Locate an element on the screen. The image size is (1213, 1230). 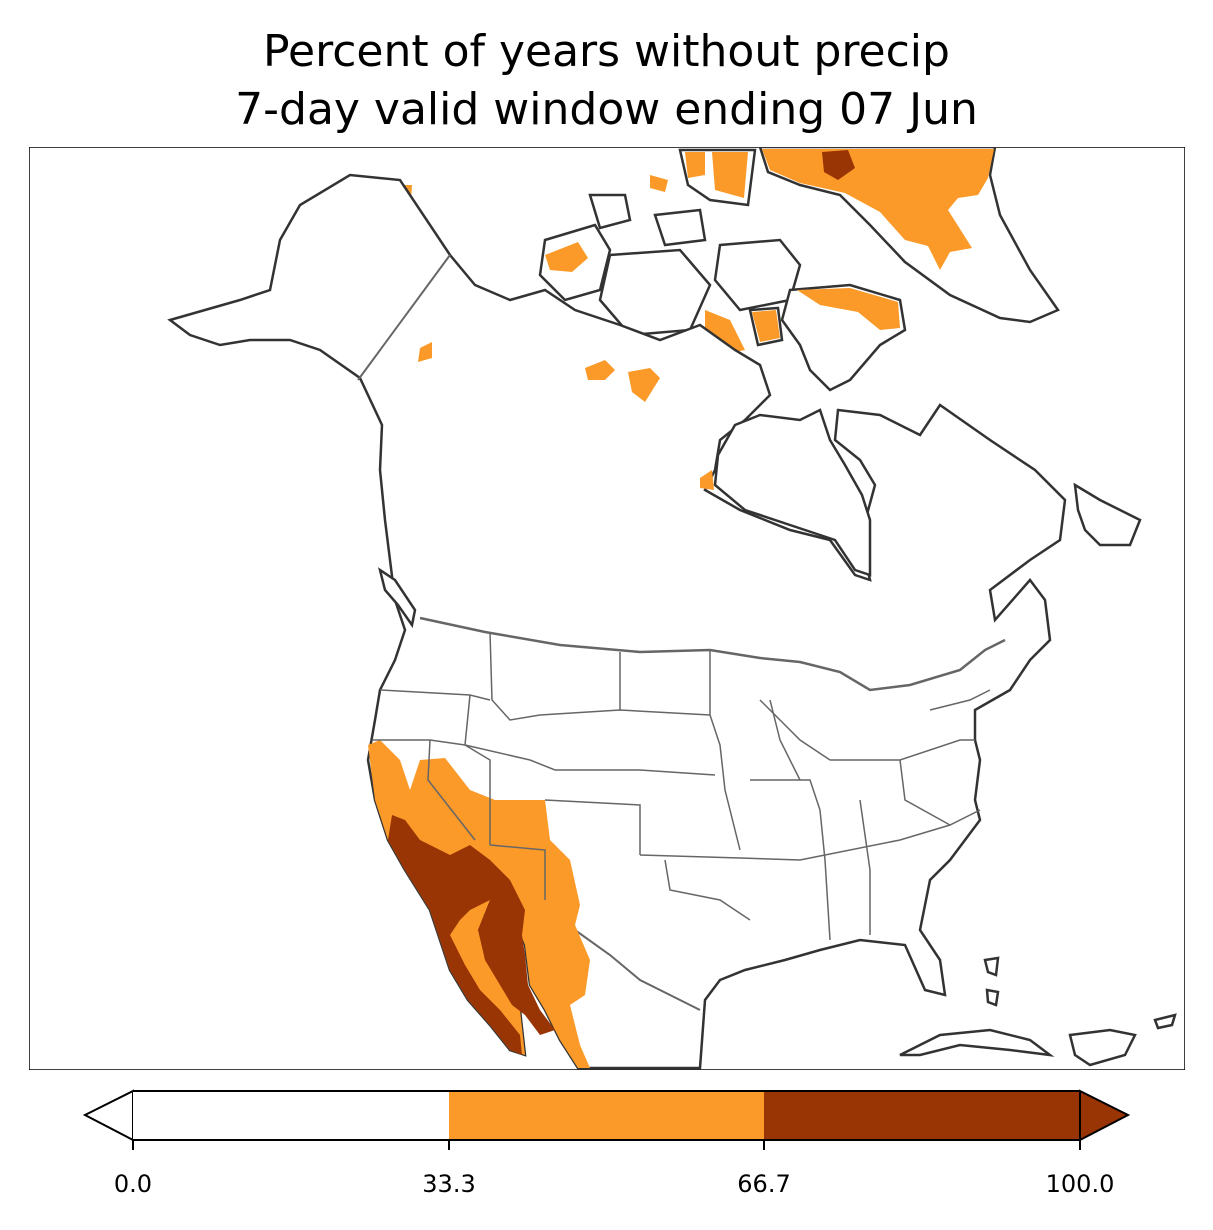
greenland-mid-region is located at coordinates (878, 209).